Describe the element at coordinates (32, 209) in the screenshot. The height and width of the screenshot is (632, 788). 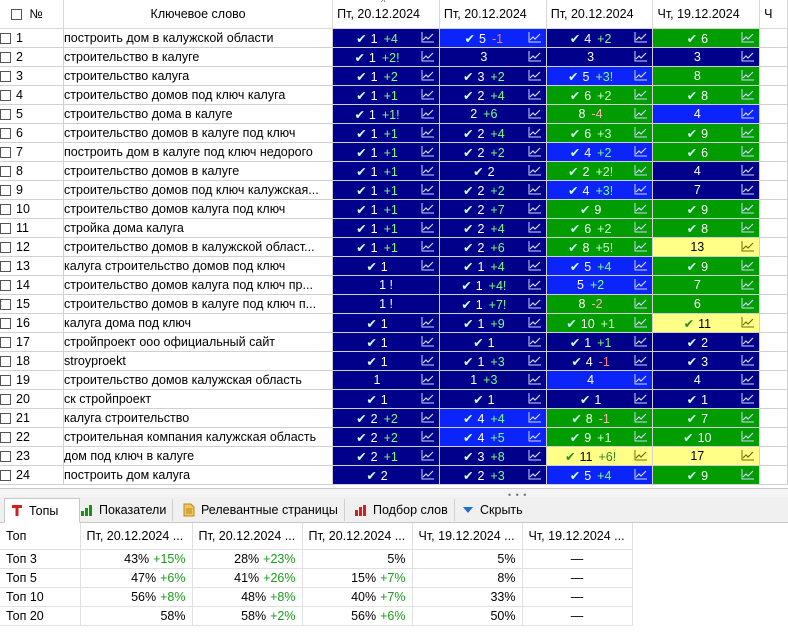
I see `row-number-cell: 10` at that location.